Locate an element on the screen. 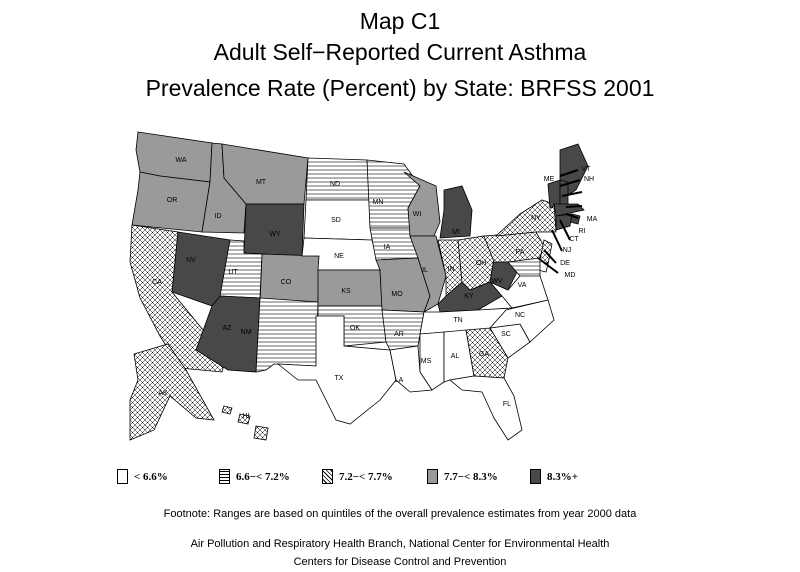  state-label-vt: VT is located at coordinates (587, 169).